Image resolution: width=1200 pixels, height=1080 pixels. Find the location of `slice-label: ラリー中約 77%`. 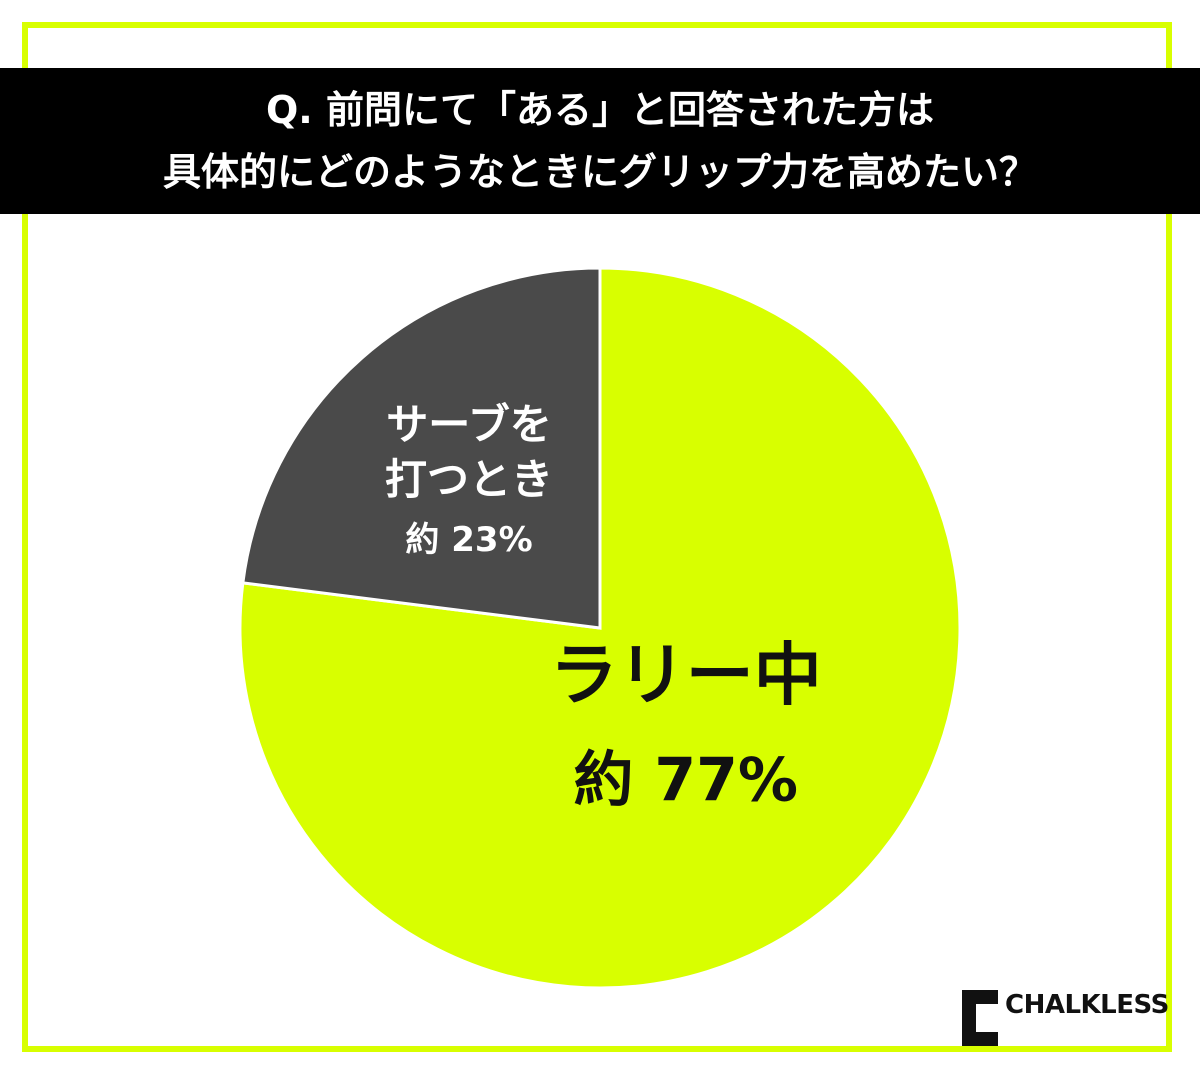

slice-label: ラリー中約 77% is located at coordinates (686, 725).